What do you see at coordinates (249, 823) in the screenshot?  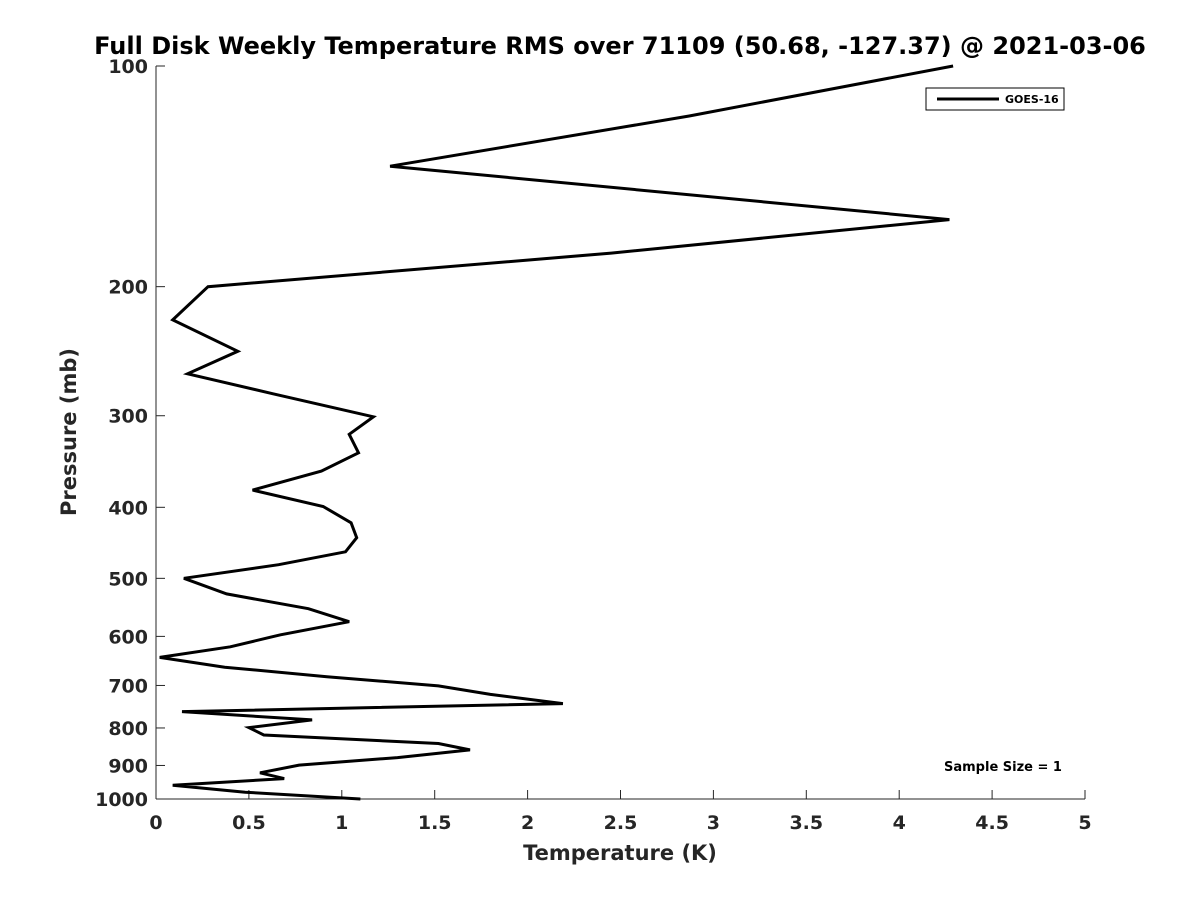 I see `x-tick-label: 0.5` at bounding box center [249, 823].